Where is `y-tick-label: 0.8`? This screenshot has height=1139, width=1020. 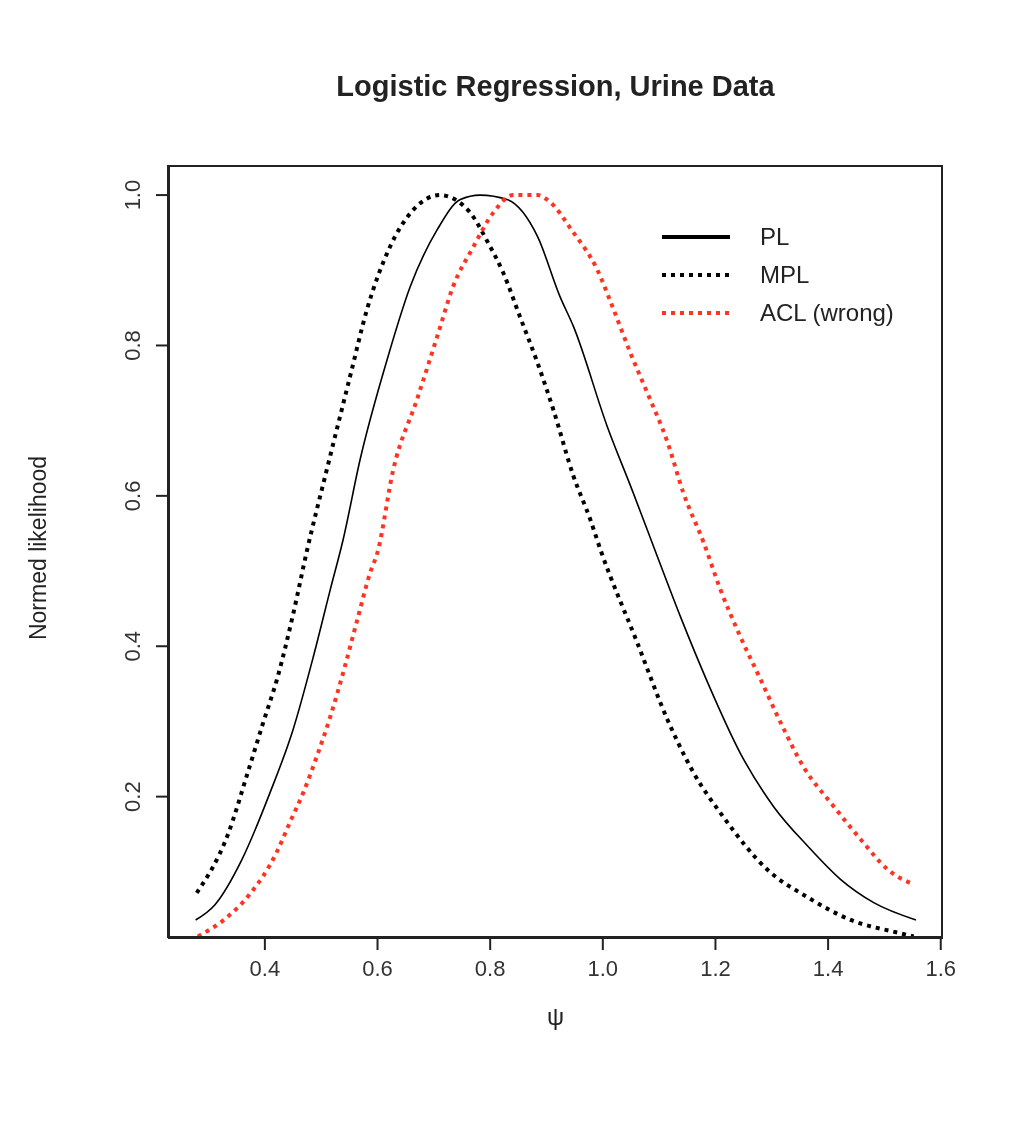
y-tick-label: 0.8 is located at coordinates (132, 345).